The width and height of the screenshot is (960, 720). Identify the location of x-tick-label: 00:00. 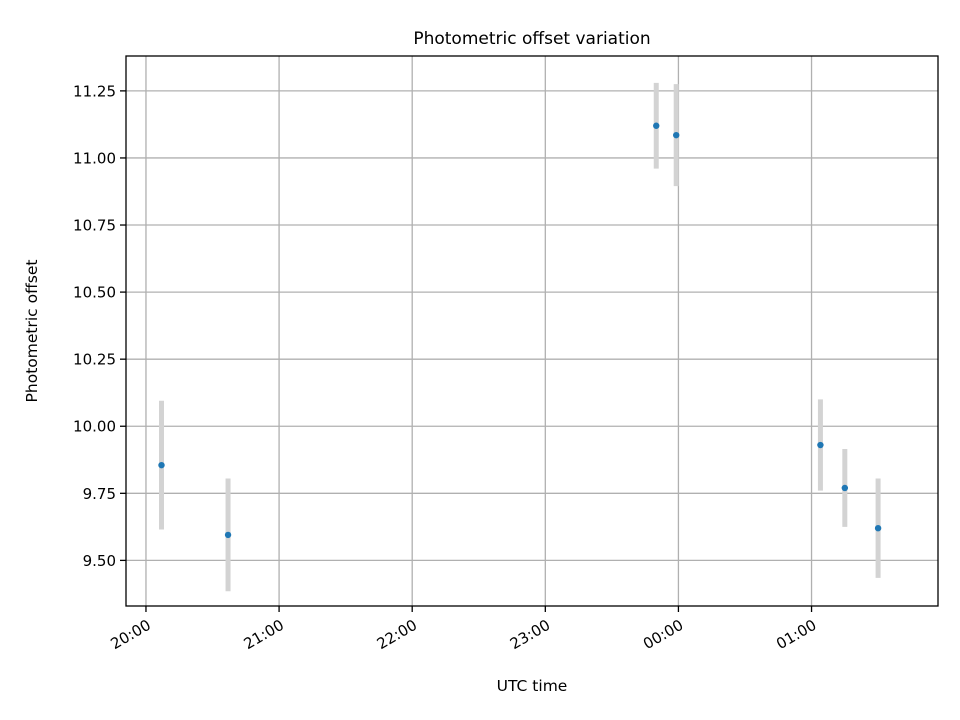
(663, 634).